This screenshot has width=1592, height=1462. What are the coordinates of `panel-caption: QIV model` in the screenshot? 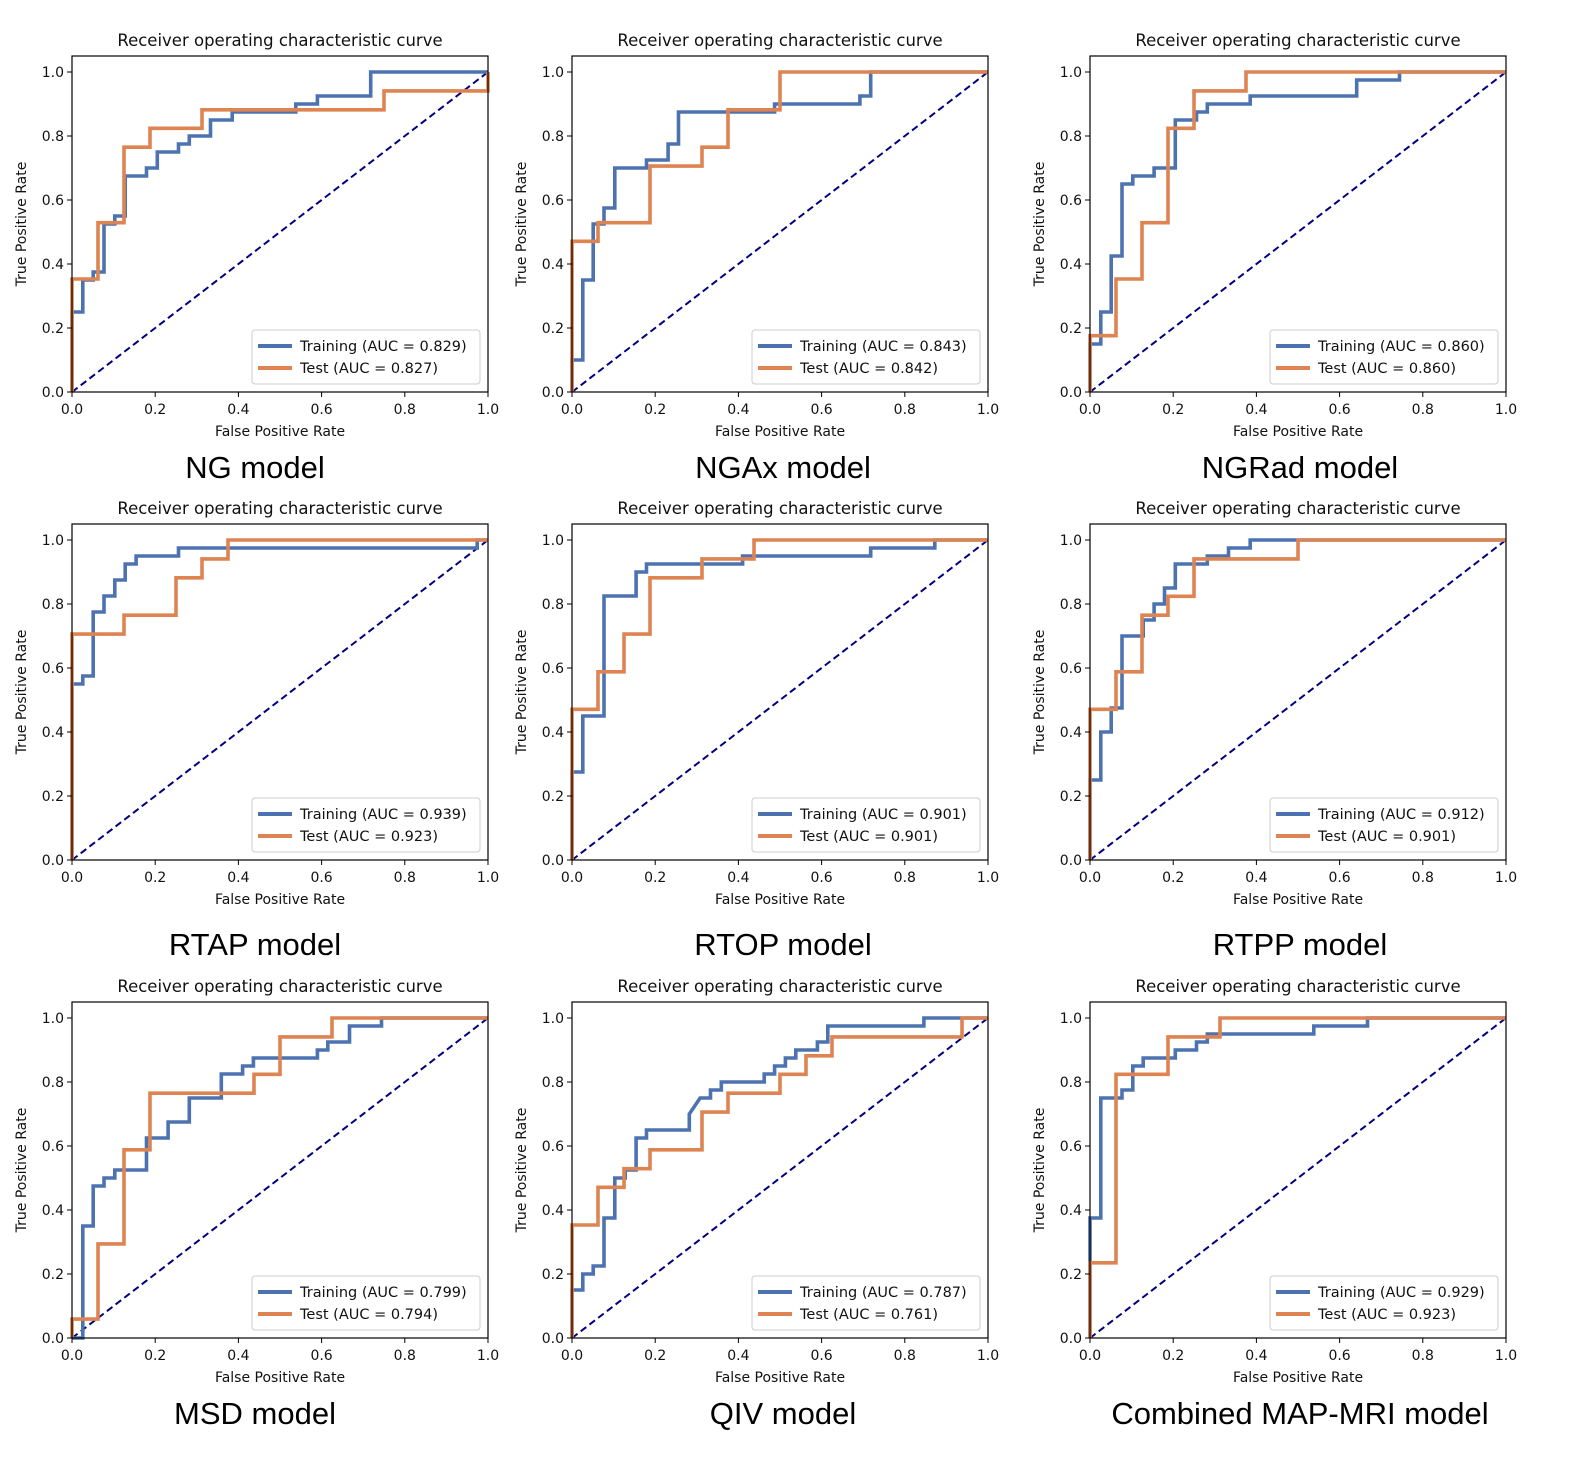 It's located at (783, 1413).